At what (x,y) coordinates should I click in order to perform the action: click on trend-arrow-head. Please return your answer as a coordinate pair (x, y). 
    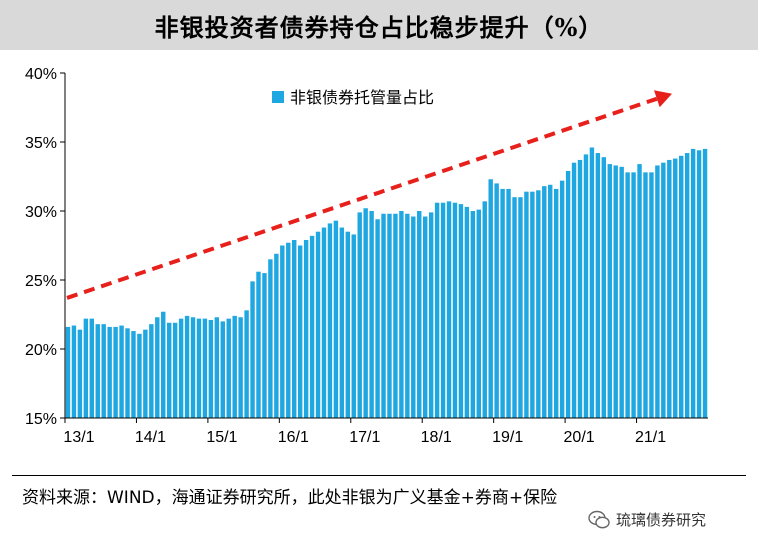
    Looking at the image, I should click on (663, 99).